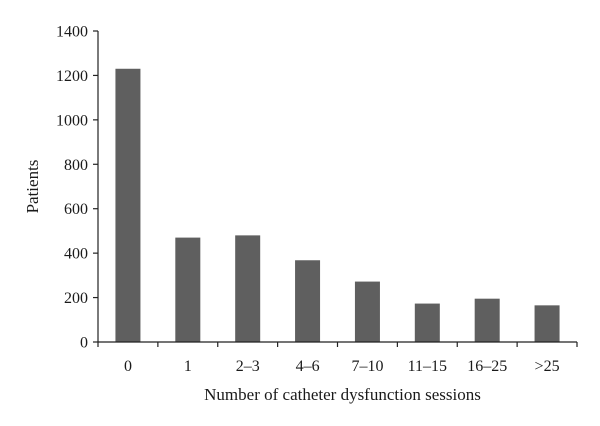  Describe the element at coordinates (128, 366) in the screenshot. I see `x-category-label: 0` at that location.